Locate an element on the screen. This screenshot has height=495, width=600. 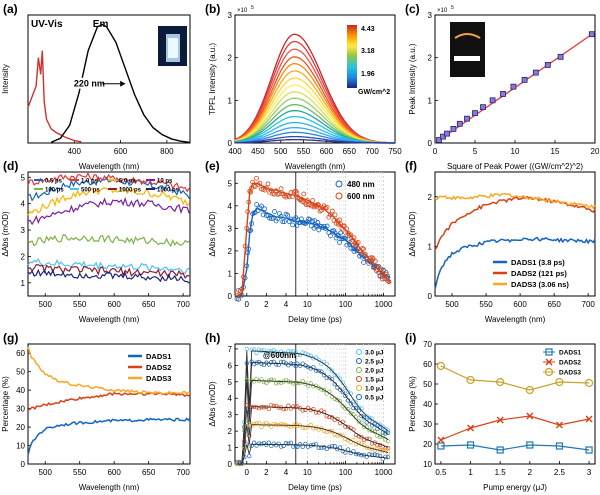
annotation-em: Em is located at coordinates (101, 24).